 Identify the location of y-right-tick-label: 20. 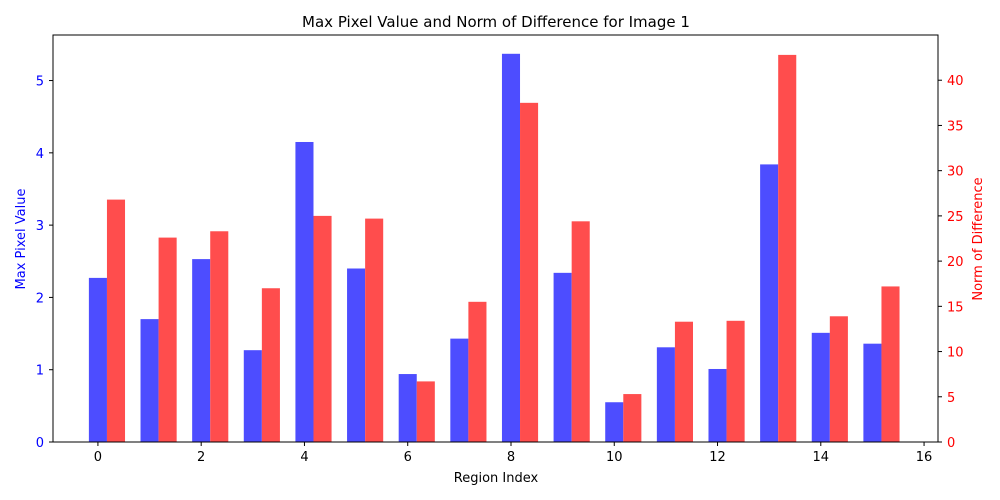
(955, 262).